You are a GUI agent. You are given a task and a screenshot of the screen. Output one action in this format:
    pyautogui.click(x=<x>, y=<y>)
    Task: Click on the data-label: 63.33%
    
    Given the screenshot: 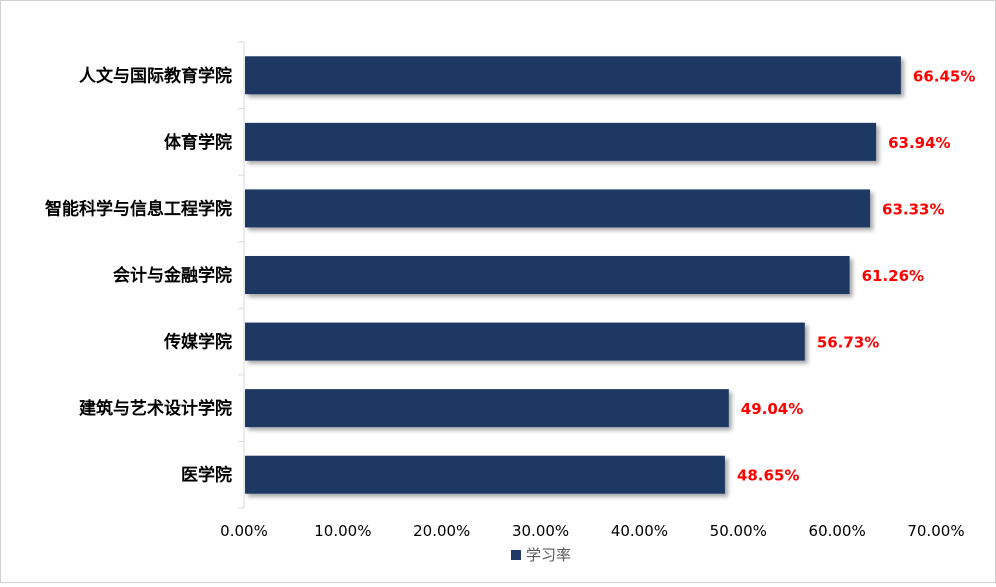 What is the action you would take?
    pyautogui.click(x=913, y=209)
    